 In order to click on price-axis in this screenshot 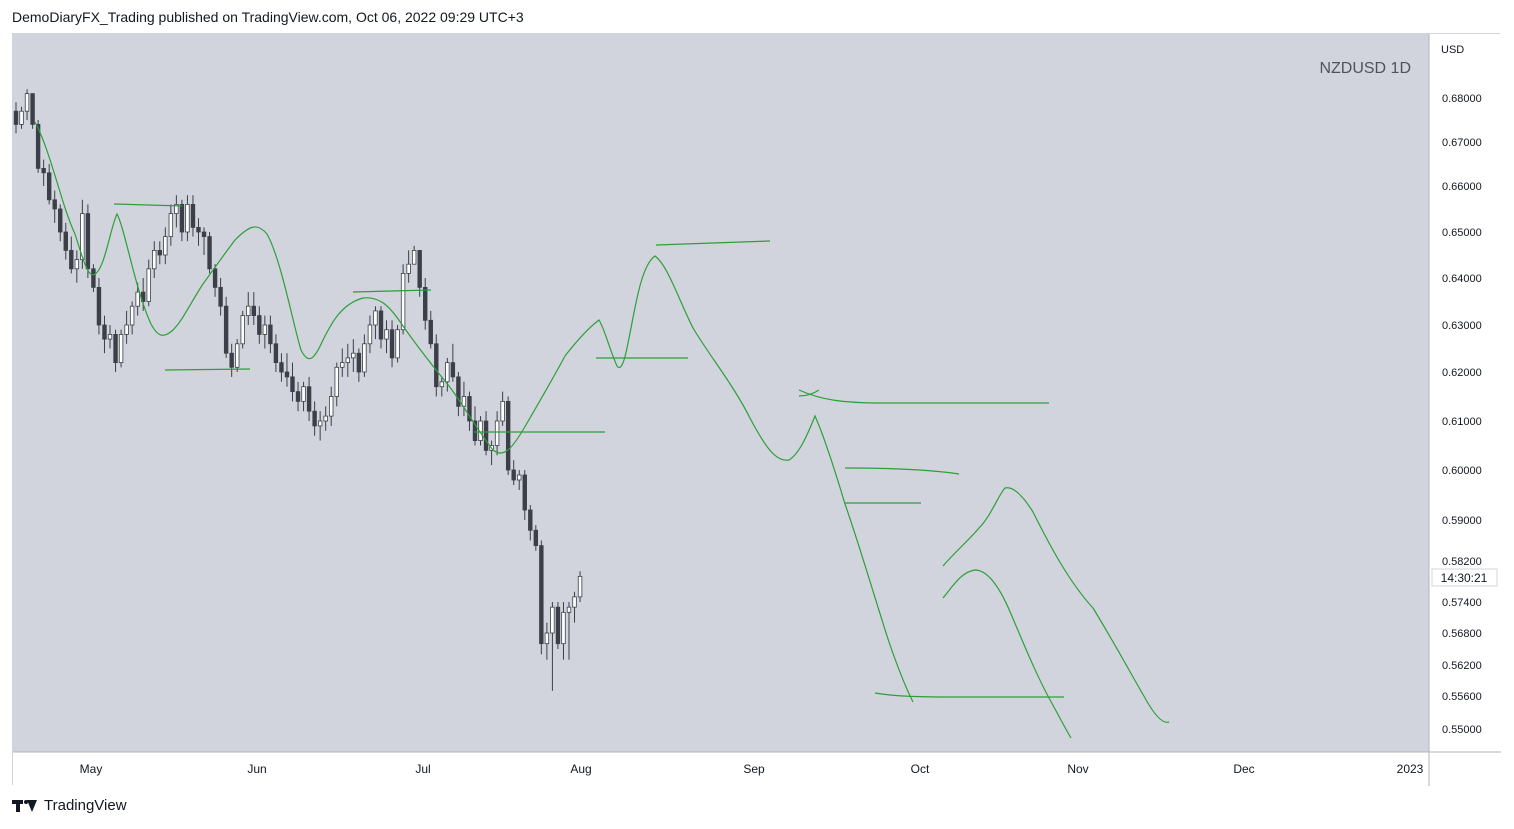, I will do `click(1465, 393)`.